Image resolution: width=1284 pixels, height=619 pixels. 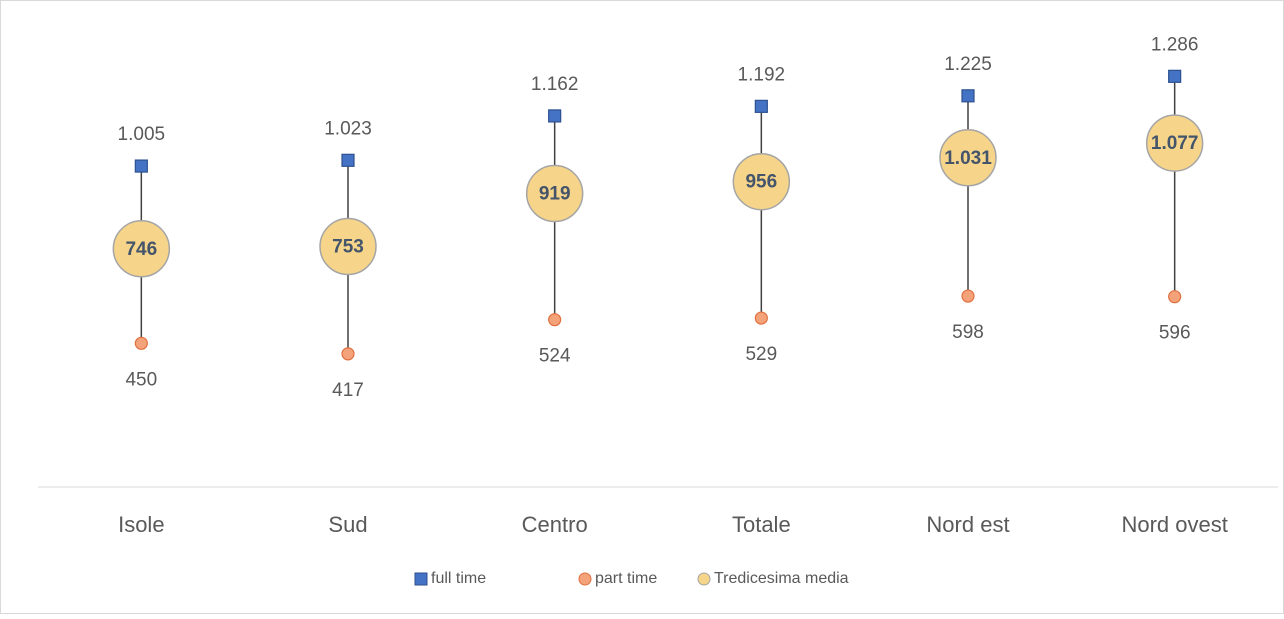 What do you see at coordinates (555, 524) in the screenshot?
I see `x-tick-label: Centro` at bounding box center [555, 524].